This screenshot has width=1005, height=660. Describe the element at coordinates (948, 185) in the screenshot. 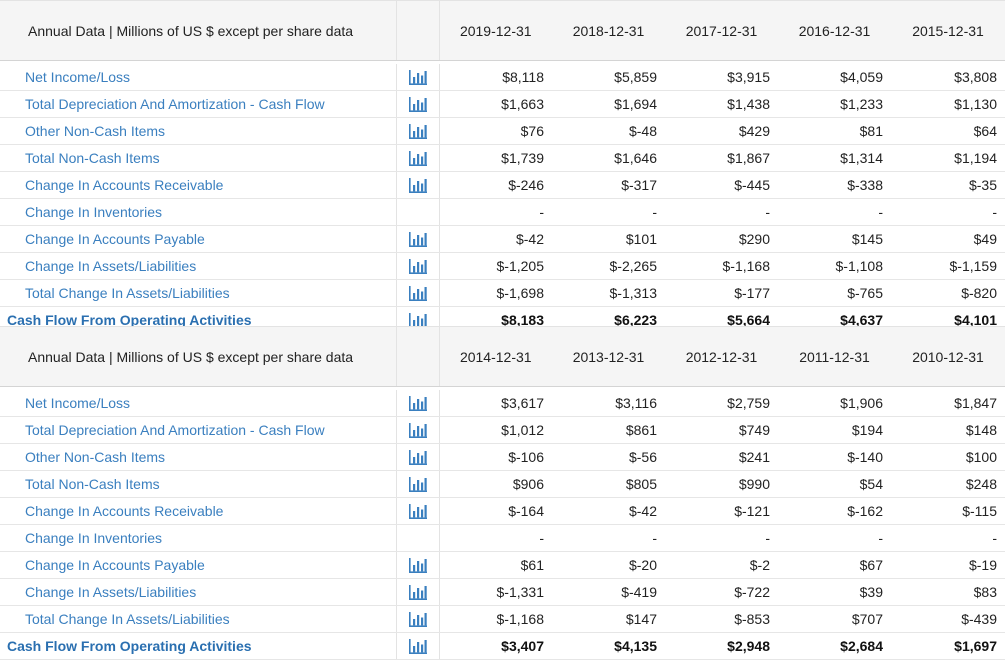

I see `value-cell: $-35` at that location.